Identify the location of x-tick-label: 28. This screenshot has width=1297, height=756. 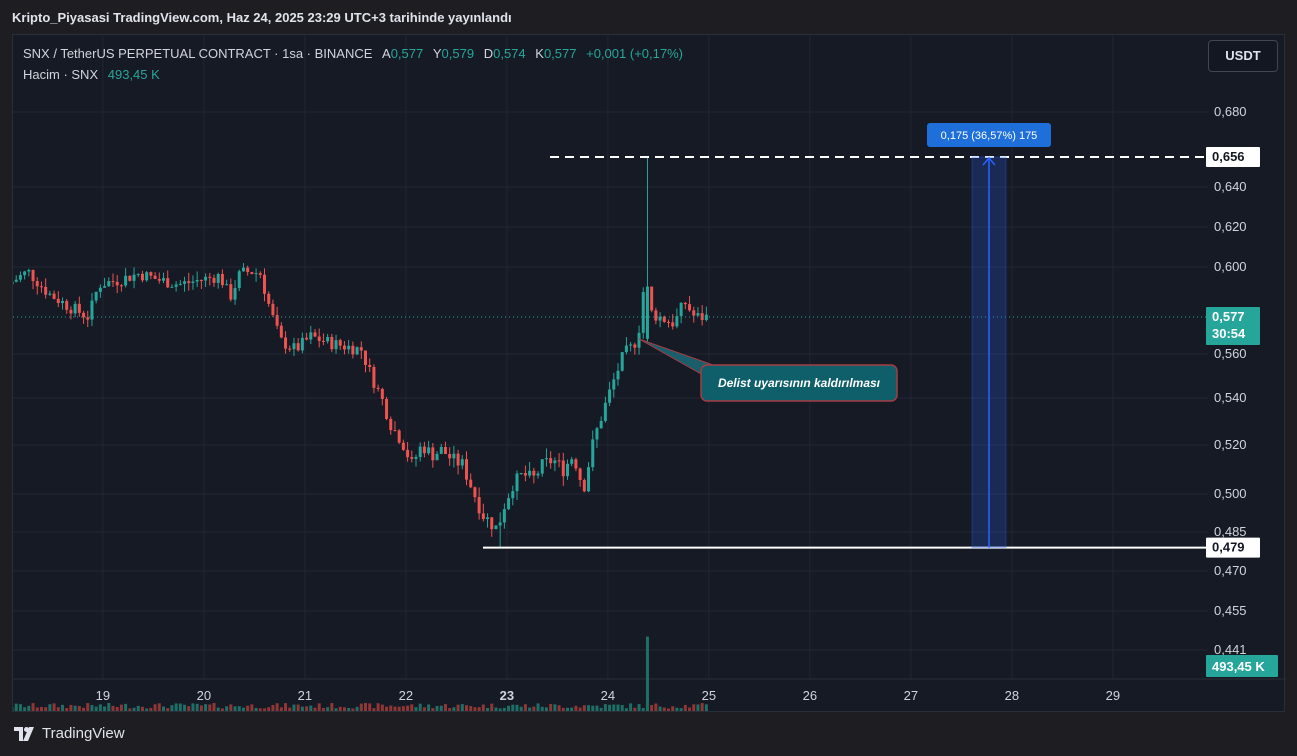
(1012, 695).